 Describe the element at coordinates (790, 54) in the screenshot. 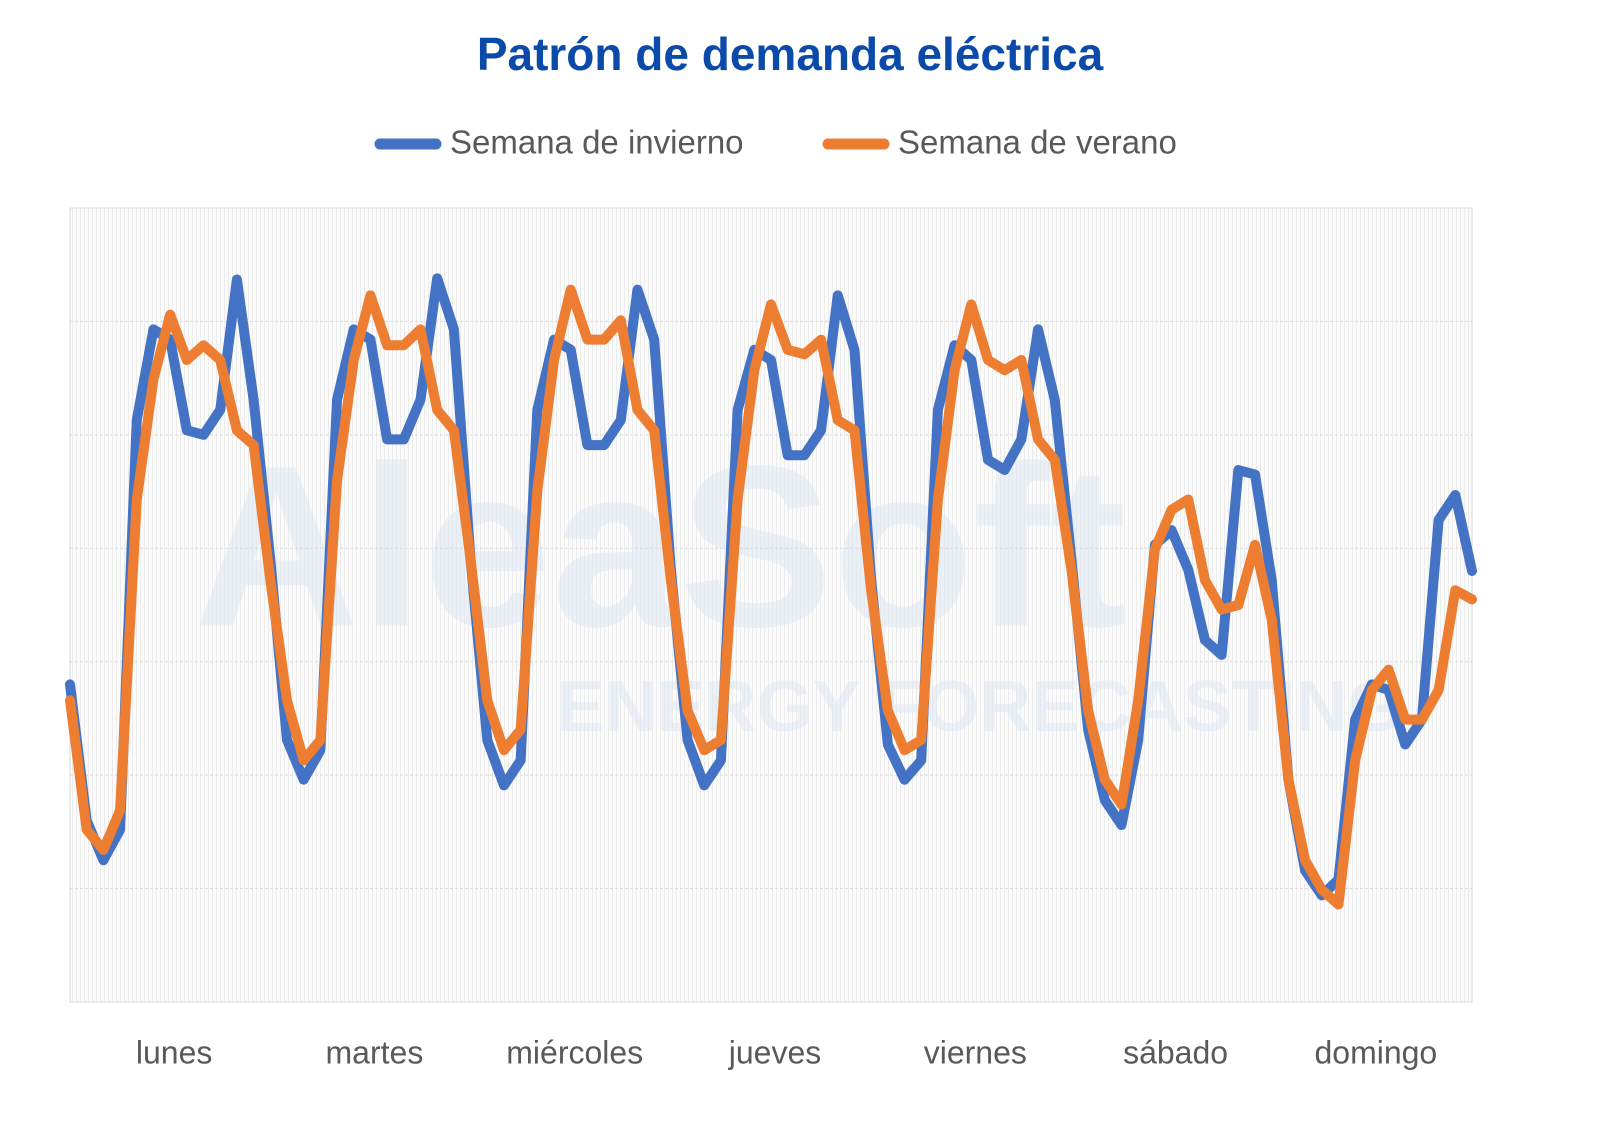

I see `chart-title: Patrón de demanda eléctrica` at that location.